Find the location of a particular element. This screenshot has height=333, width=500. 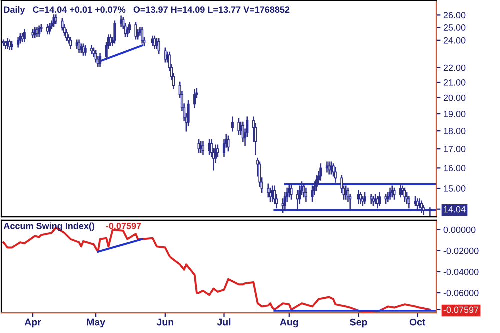

x-tick-label: May is located at coordinates (96, 323).